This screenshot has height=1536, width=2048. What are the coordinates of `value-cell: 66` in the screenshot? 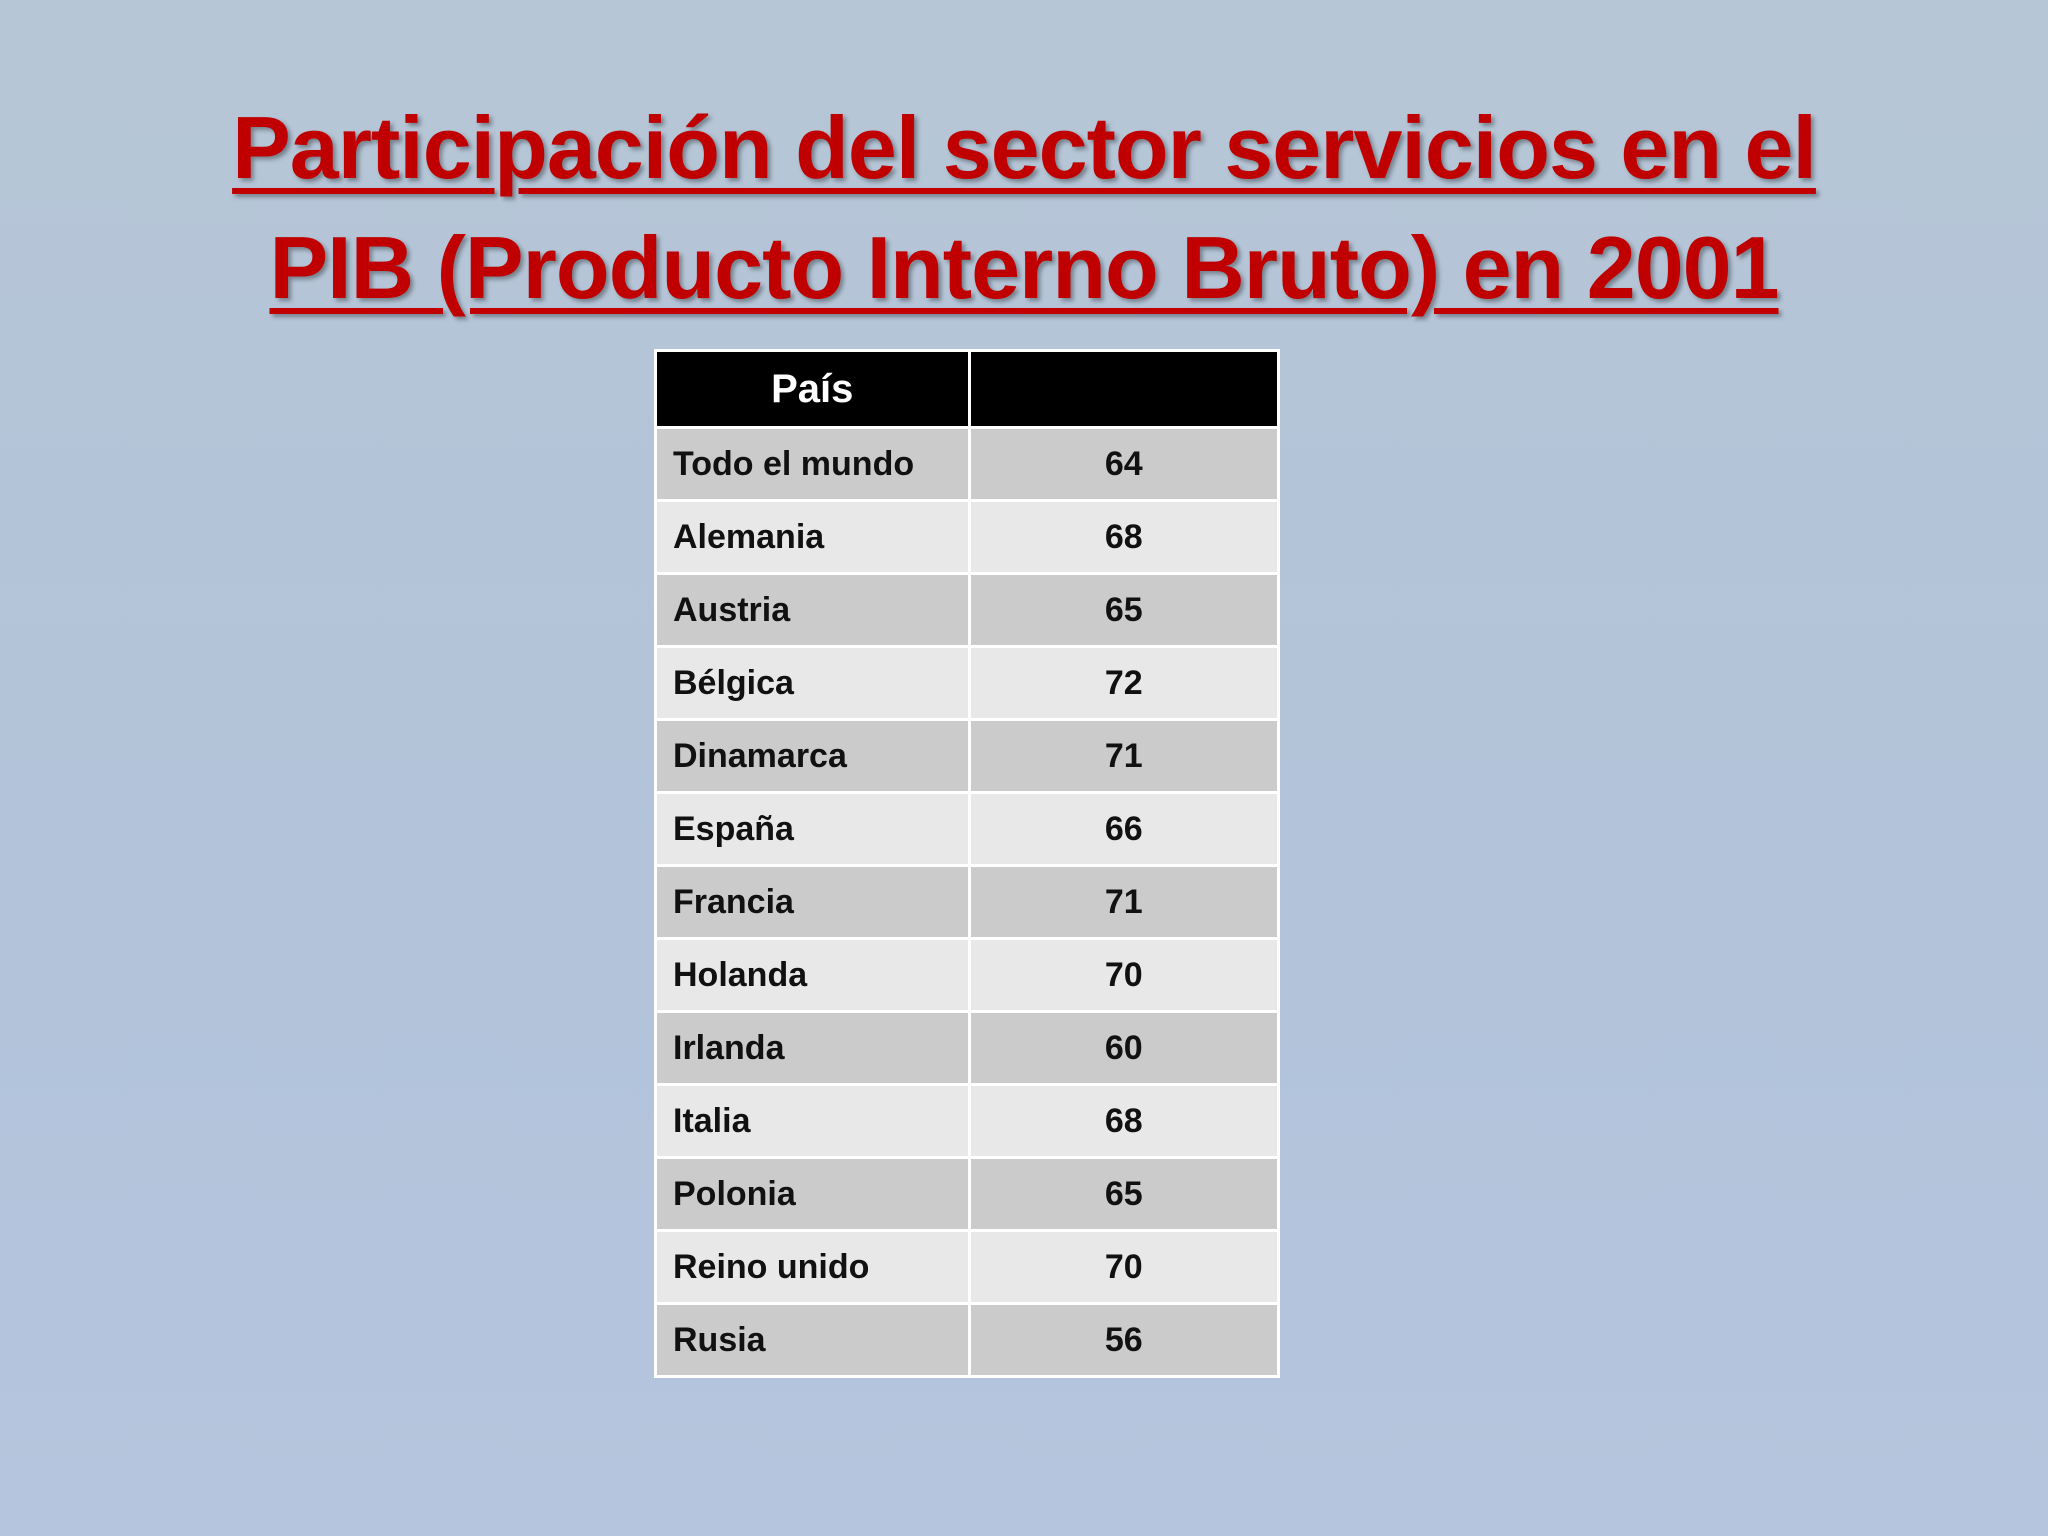 It's located at (1123, 829).